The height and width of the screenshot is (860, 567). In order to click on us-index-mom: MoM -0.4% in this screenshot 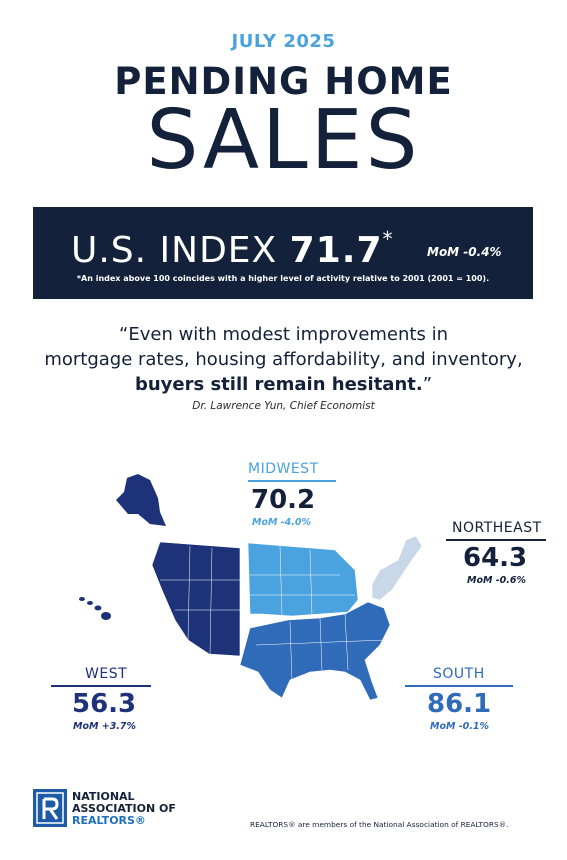, I will do `click(464, 252)`.